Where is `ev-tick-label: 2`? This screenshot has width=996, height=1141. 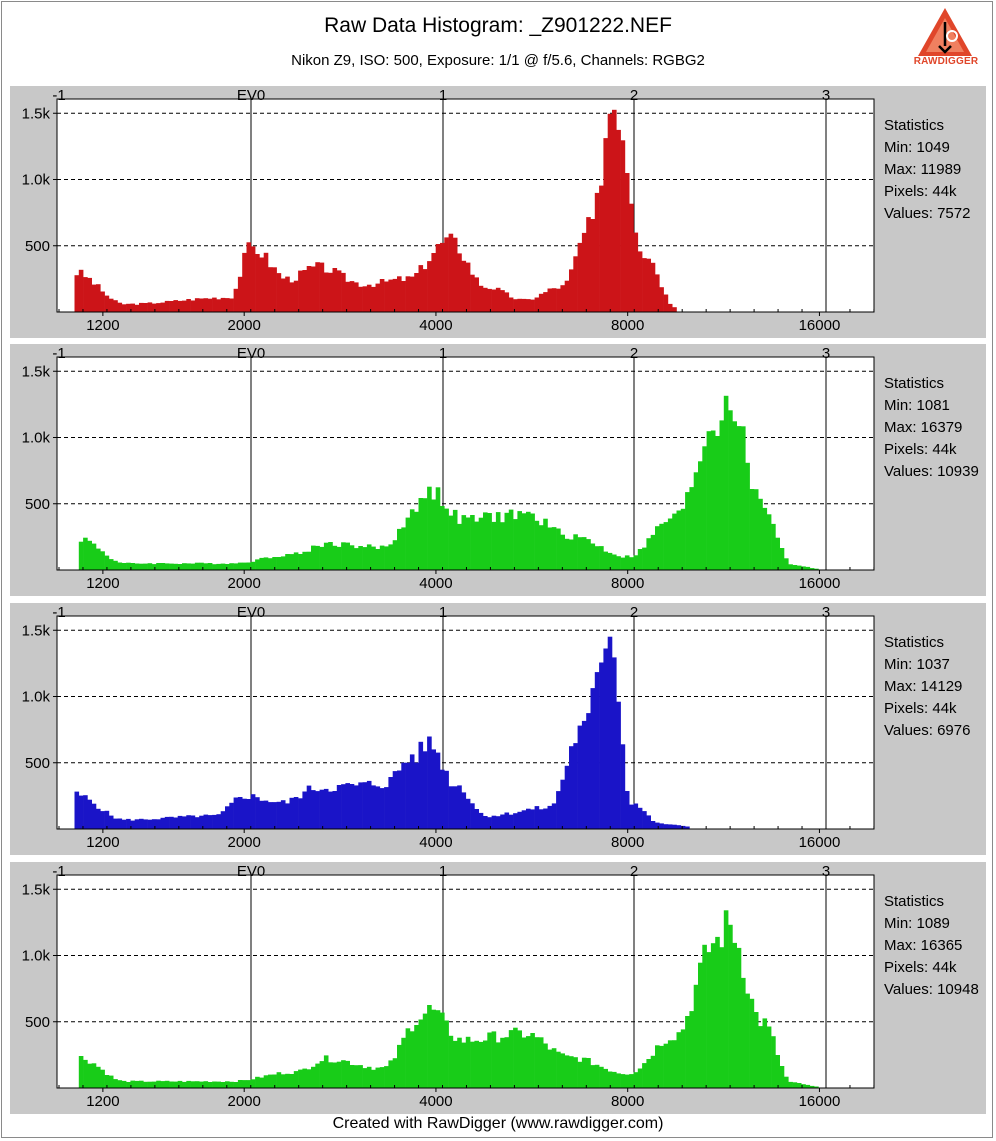
ev-tick-label: 2 is located at coordinates (634, 353).